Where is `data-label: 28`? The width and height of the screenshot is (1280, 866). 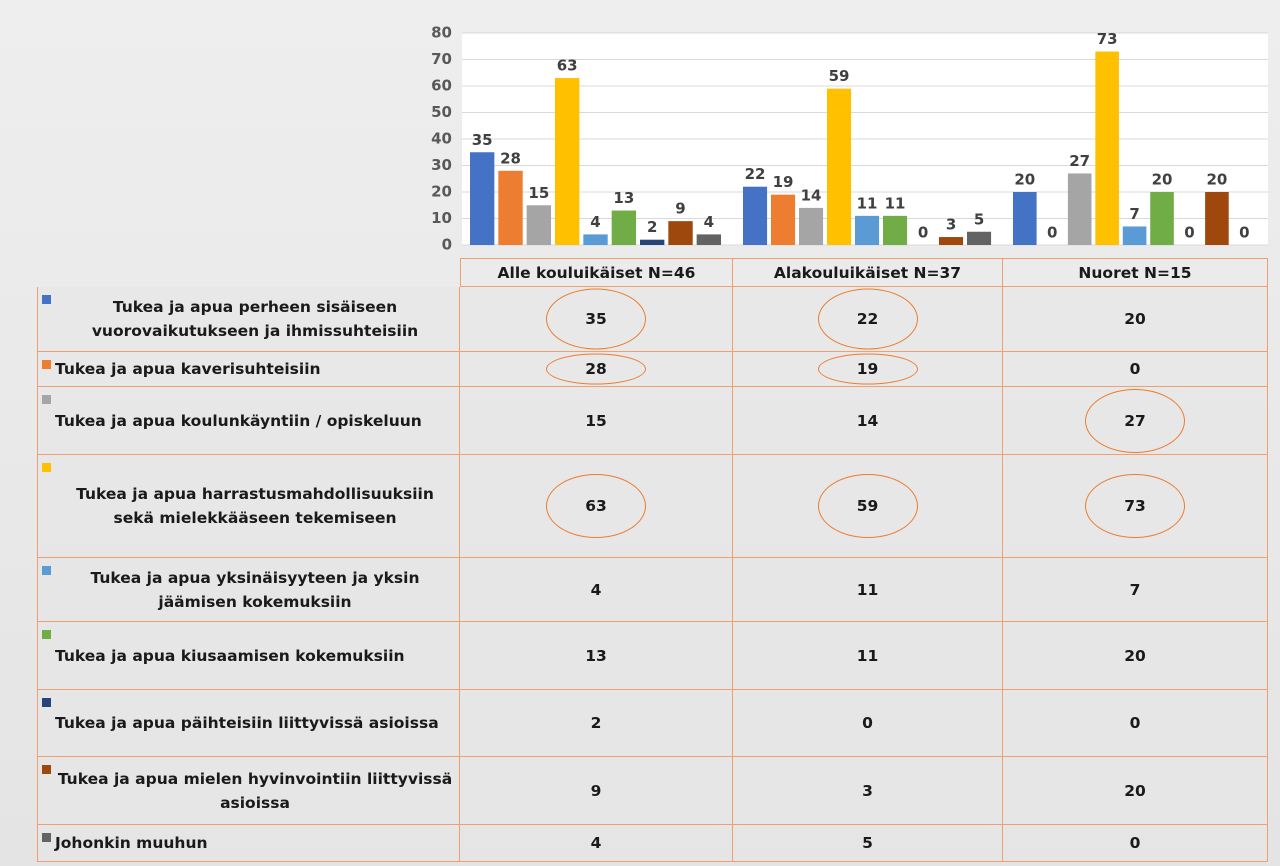 data-label: 28 is located at coordinates (510, 158).